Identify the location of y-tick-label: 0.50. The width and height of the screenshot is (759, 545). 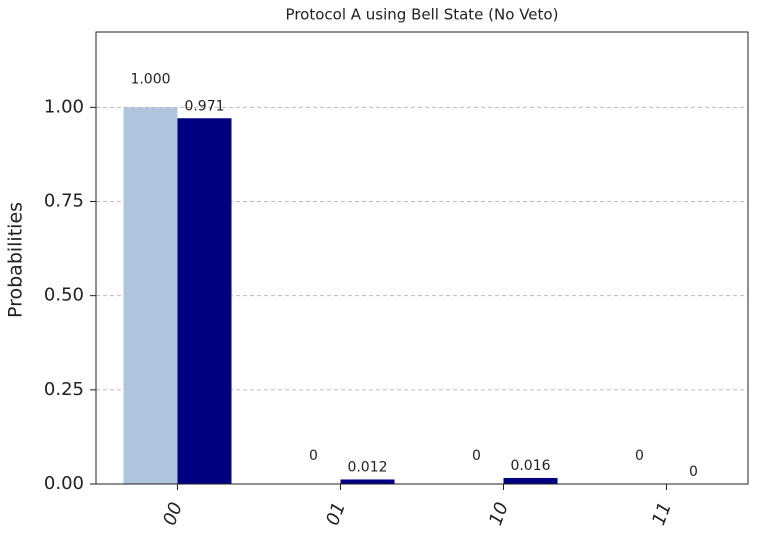
(64, 295).